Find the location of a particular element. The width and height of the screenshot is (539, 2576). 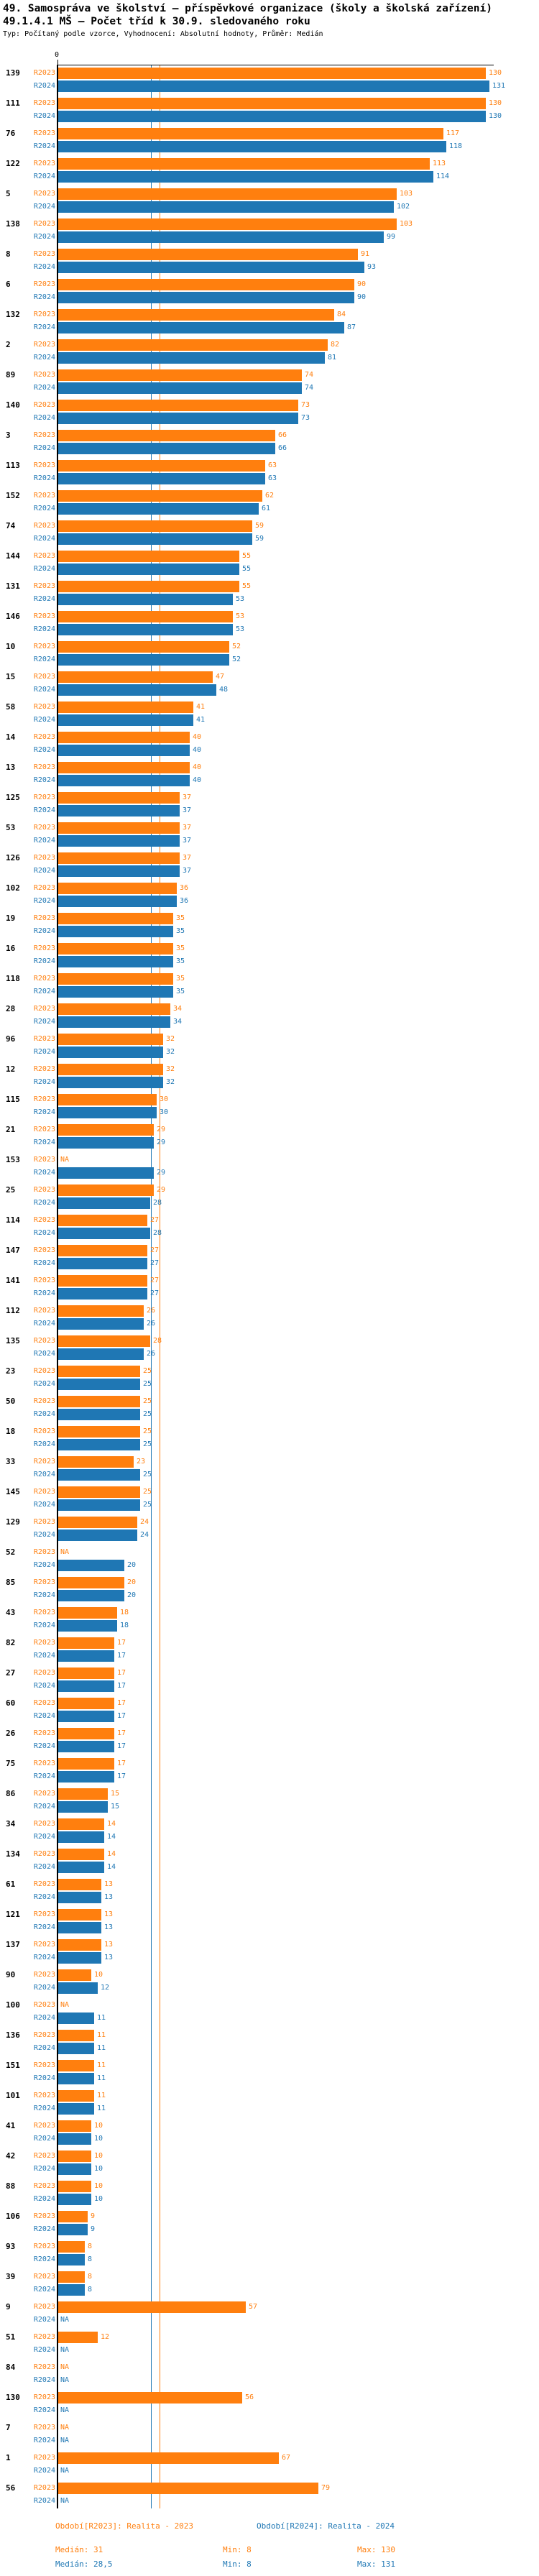

bar-zone: 11 is located at coordinates (298, 2018).